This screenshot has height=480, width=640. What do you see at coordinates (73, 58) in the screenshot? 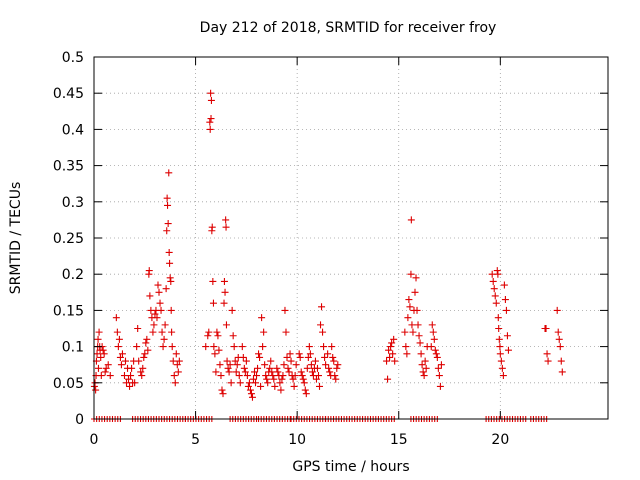
I see `y-tick-label: 0.5` at bounding box center [73, 58].